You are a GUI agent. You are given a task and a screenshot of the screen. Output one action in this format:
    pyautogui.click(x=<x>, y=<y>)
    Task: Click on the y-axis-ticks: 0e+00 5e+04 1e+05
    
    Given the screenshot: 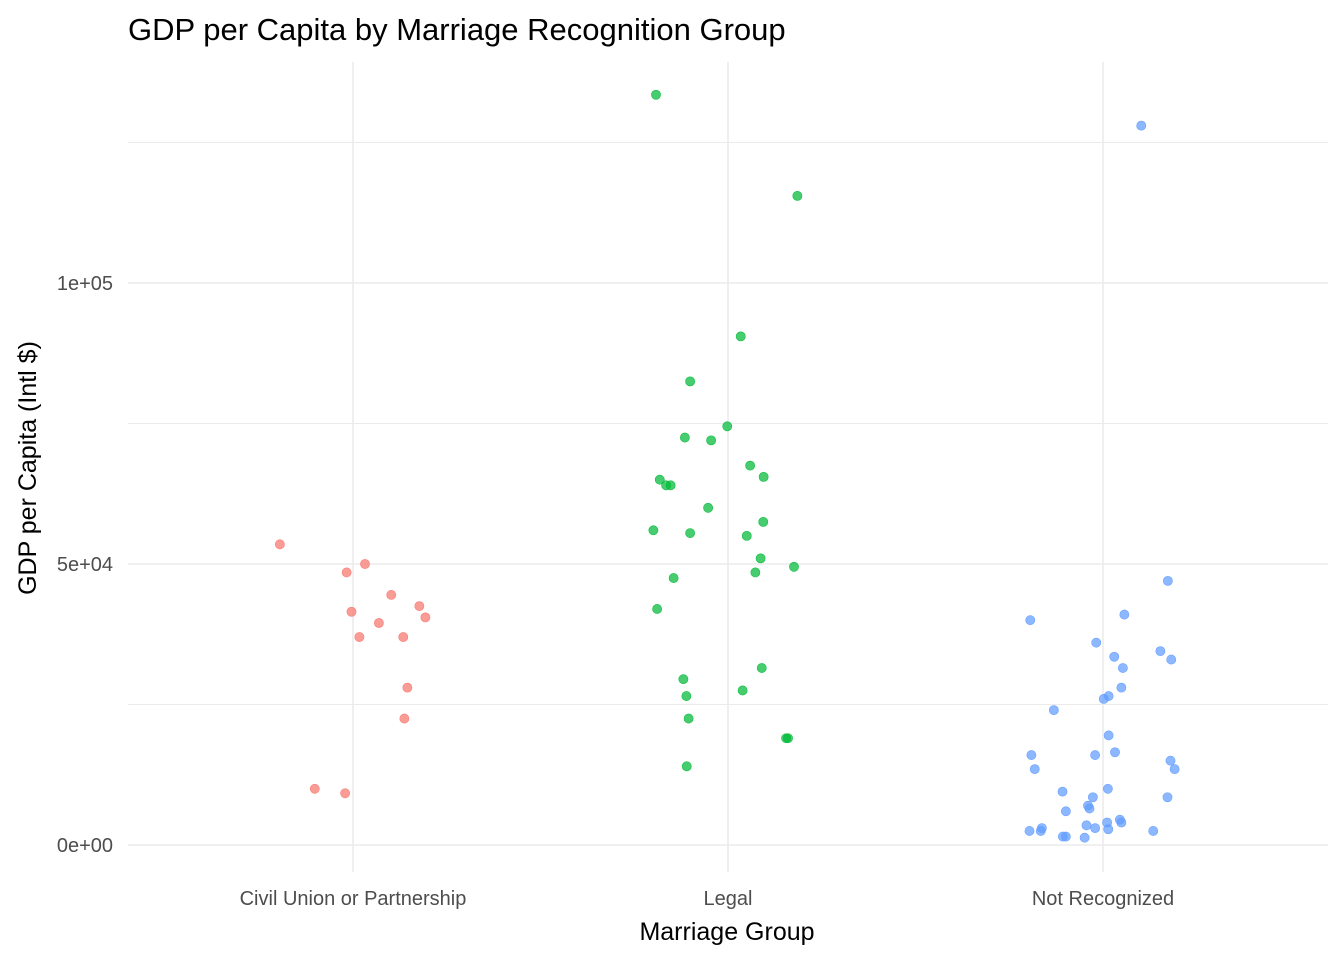 What is the action you would take?
    pyautogui.click(x=85, y=565)
    